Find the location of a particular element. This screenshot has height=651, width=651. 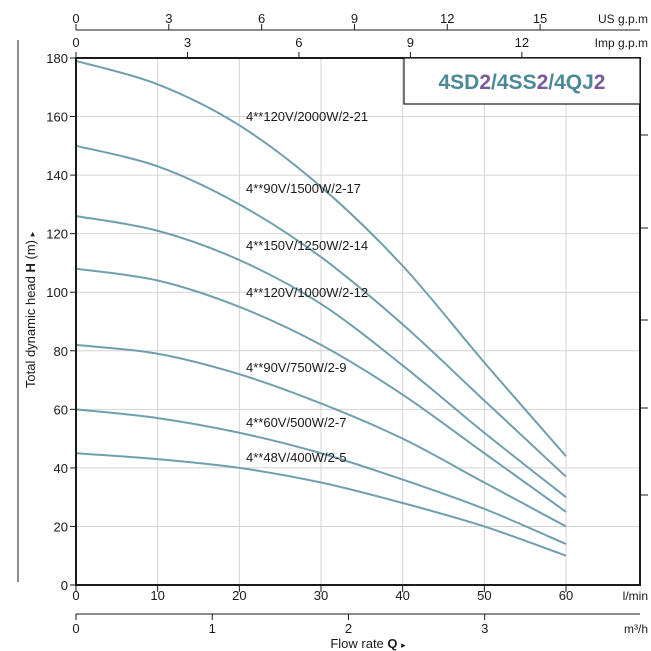

lmin-tick-label: 60 is located at coordinates (566, 595).